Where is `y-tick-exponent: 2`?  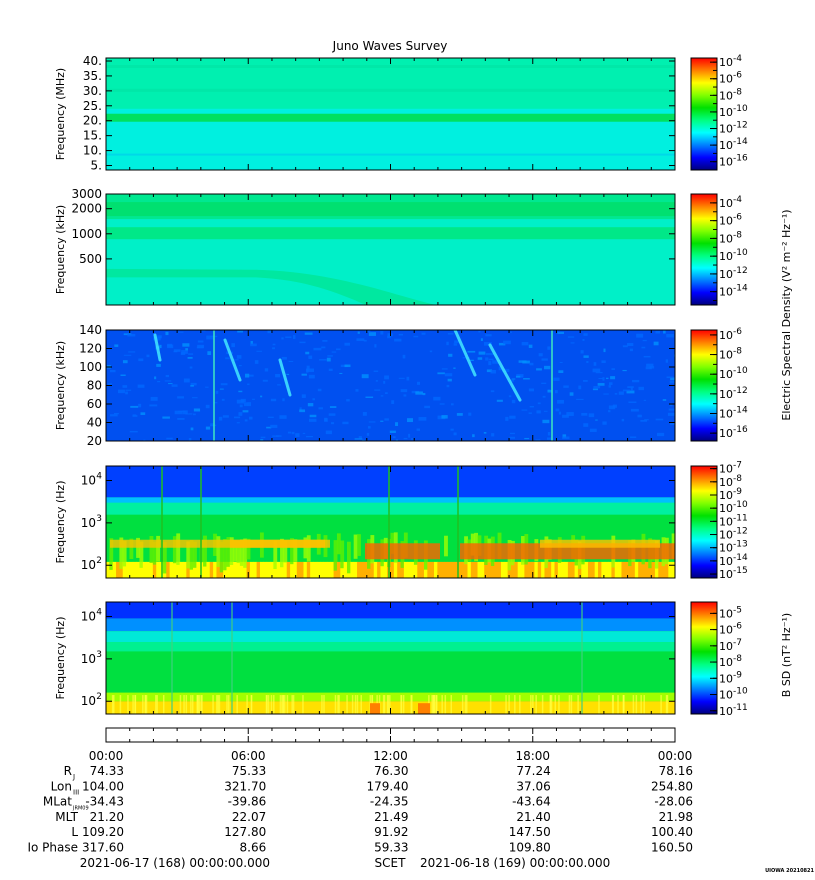 y-tick-exponent: 2 is located at coordinates (99, 561).